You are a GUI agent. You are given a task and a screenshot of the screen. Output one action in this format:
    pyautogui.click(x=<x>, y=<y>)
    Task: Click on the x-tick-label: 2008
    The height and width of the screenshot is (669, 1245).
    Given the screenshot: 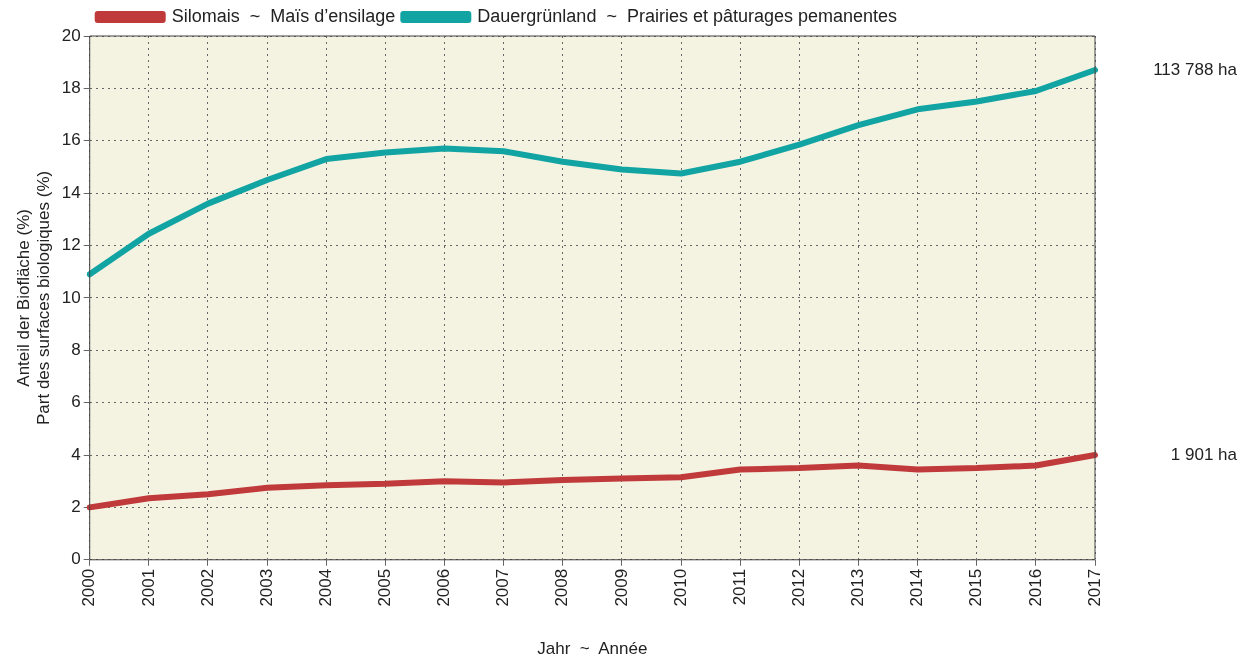 What is the action you would take?
    pyautogui.click(x=562, y=587)
    